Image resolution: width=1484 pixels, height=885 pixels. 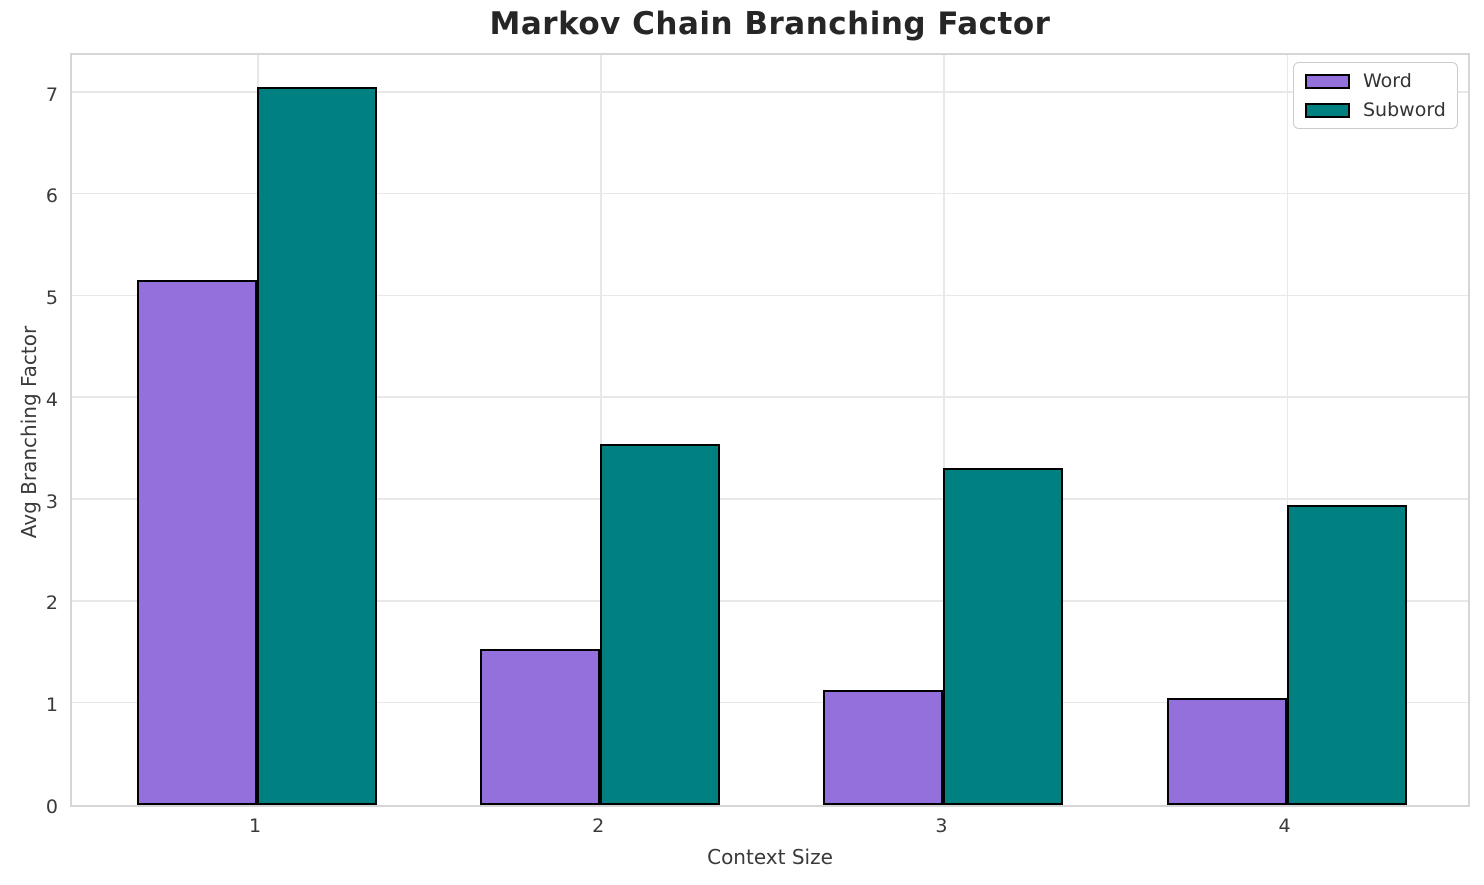 I want to click on legend-item-subword: Subword, so click(x=1375, y=110).